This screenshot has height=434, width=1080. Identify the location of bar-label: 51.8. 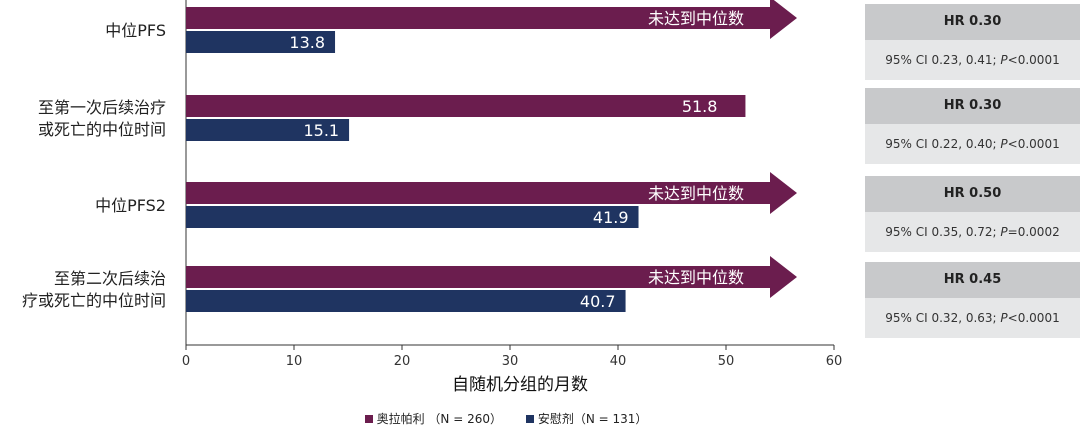
(700, 106).